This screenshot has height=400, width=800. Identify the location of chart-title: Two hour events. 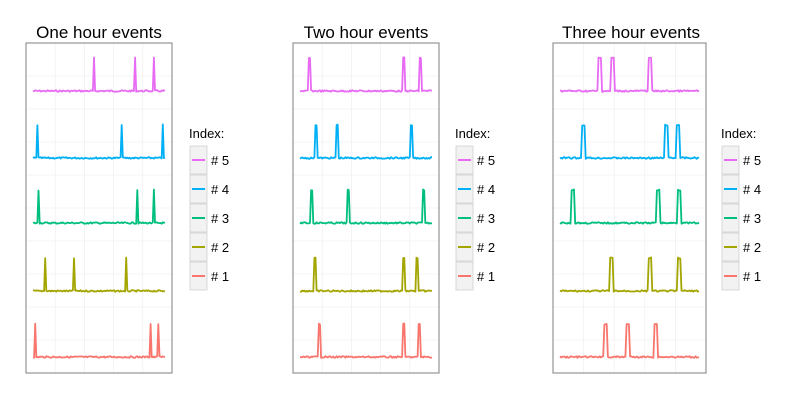
(366, 32).